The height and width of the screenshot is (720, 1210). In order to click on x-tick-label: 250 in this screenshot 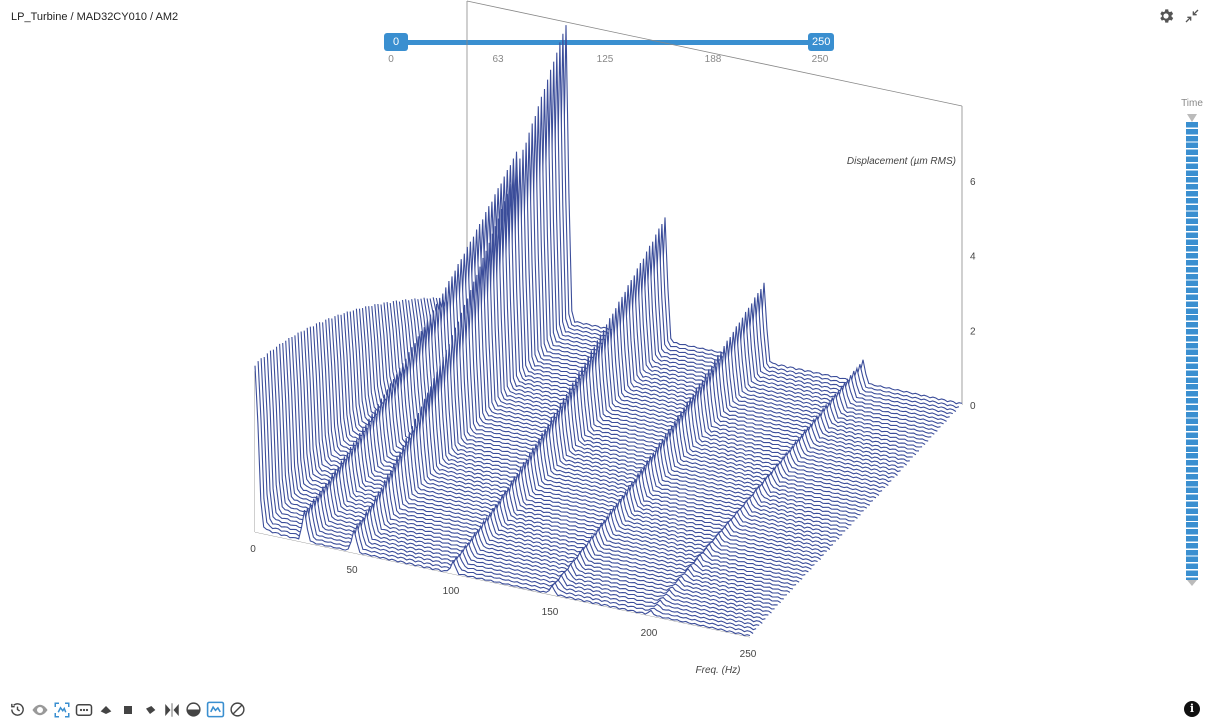, I will do `click(748, 654)`.